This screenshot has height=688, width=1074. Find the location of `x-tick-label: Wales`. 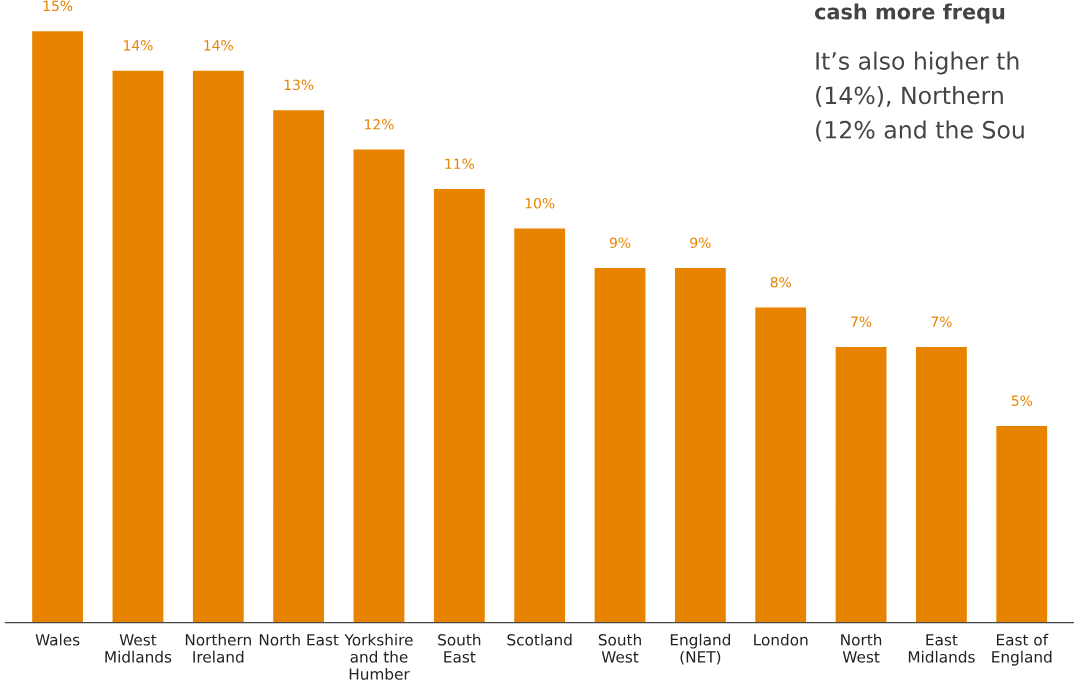

x-tick-label: Wales is located at coordinates (57, 639).